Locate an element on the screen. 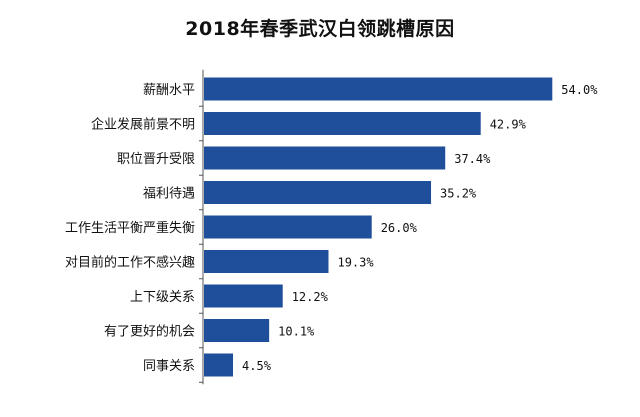 The width and height of the screenshot is (640, 417). data-label: 12.2% is located at coordinates (310, 297).